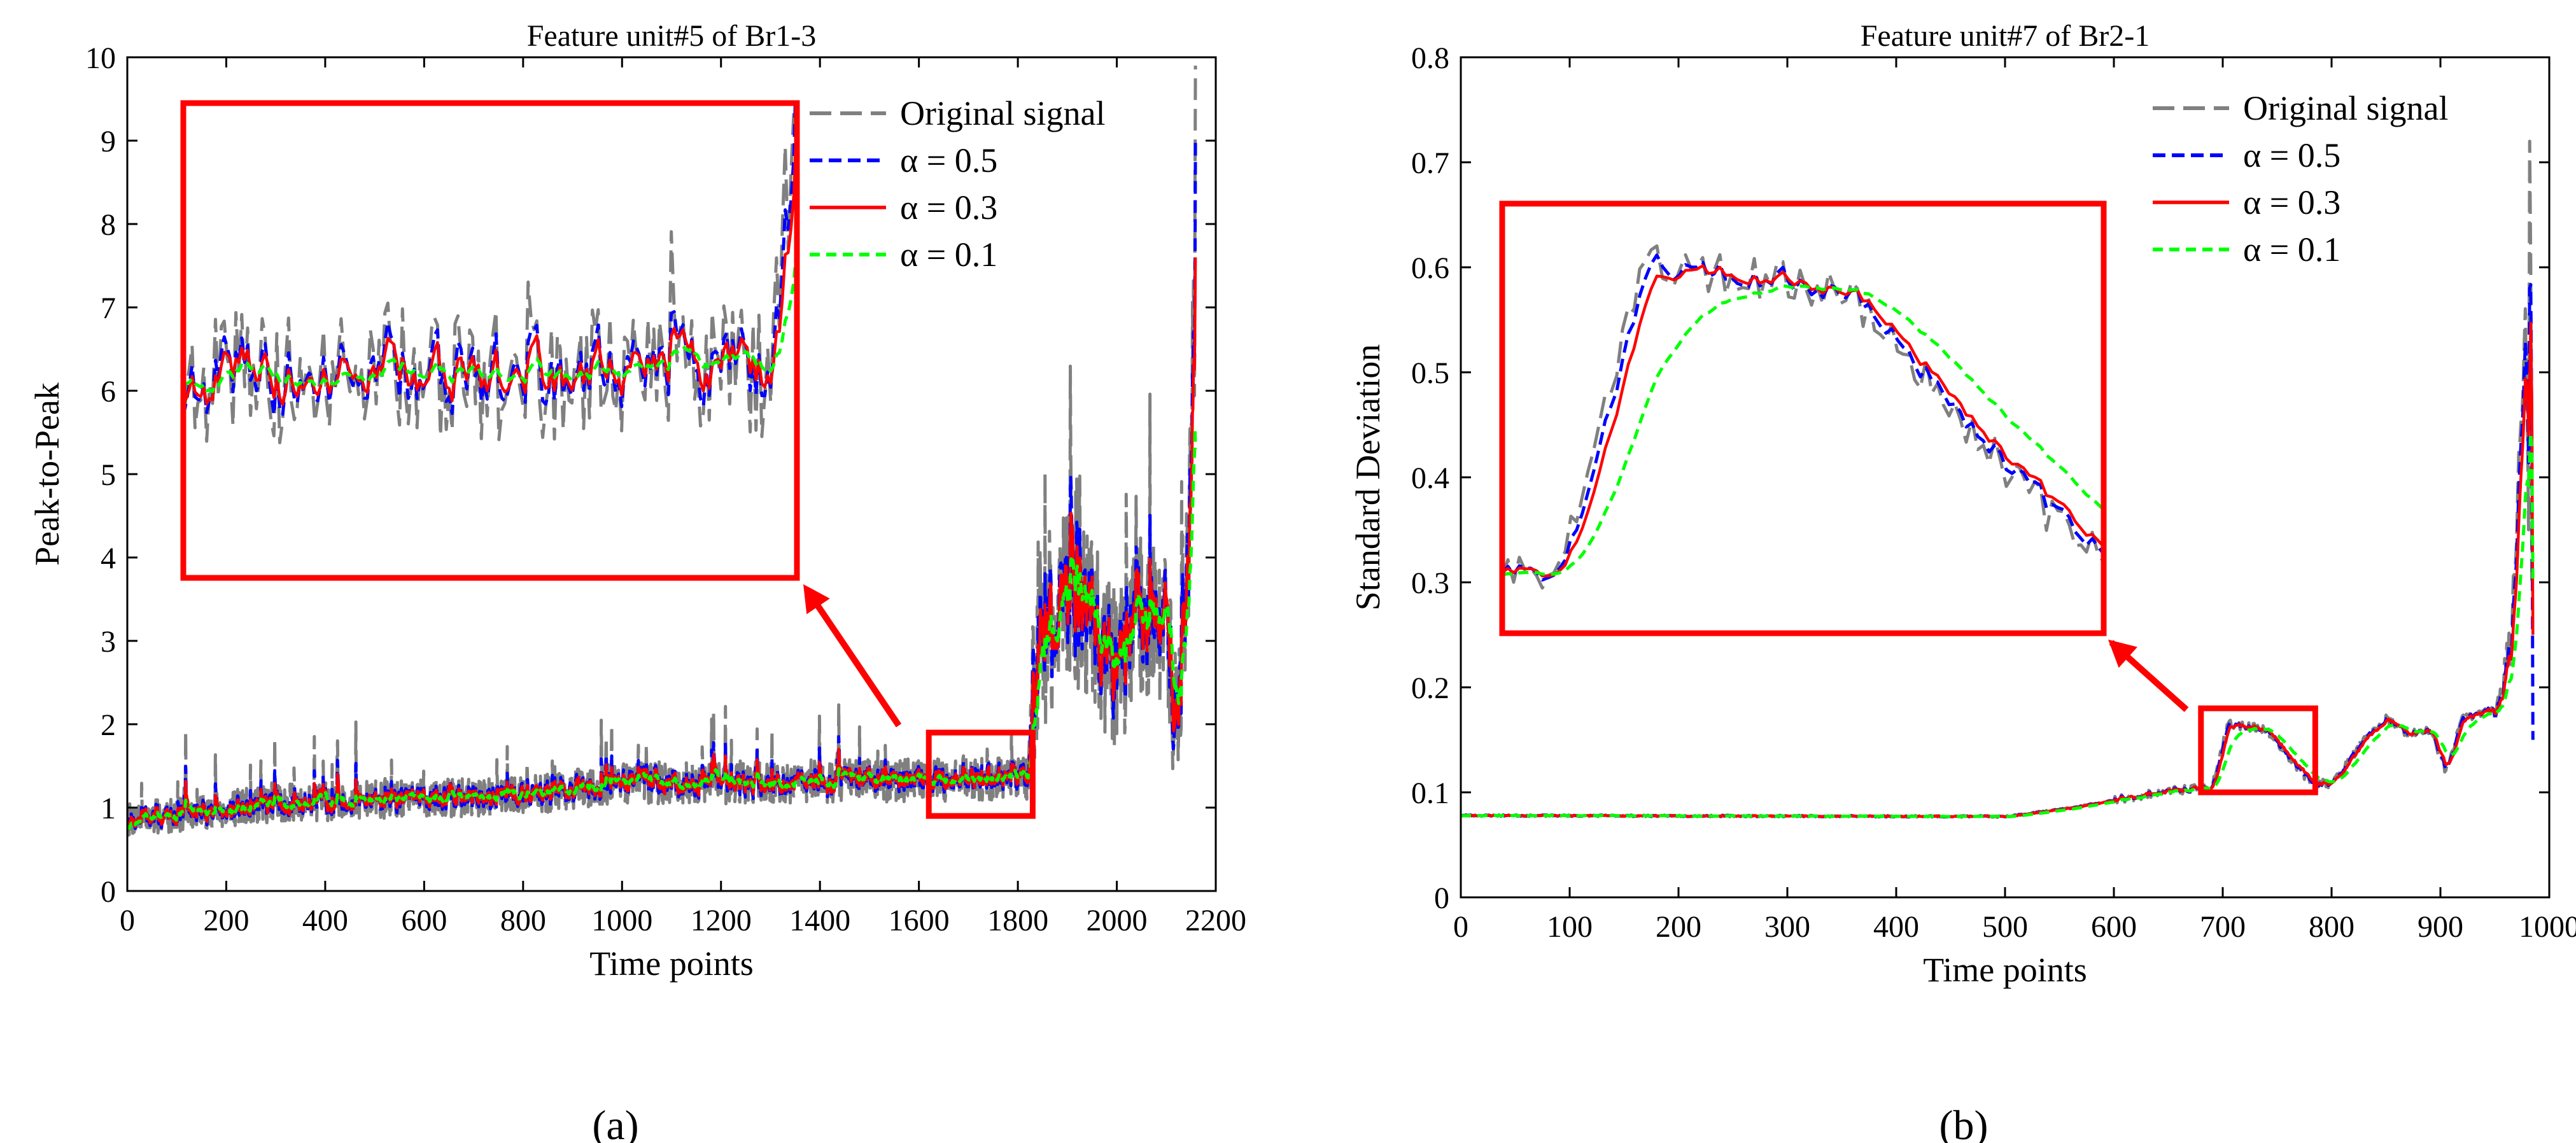 The height and width of the screenshot is (1143, 2576). Describe the element at coordinates (820, 920) in the screenshot. I see `x-tick-label: 1400` at that location.